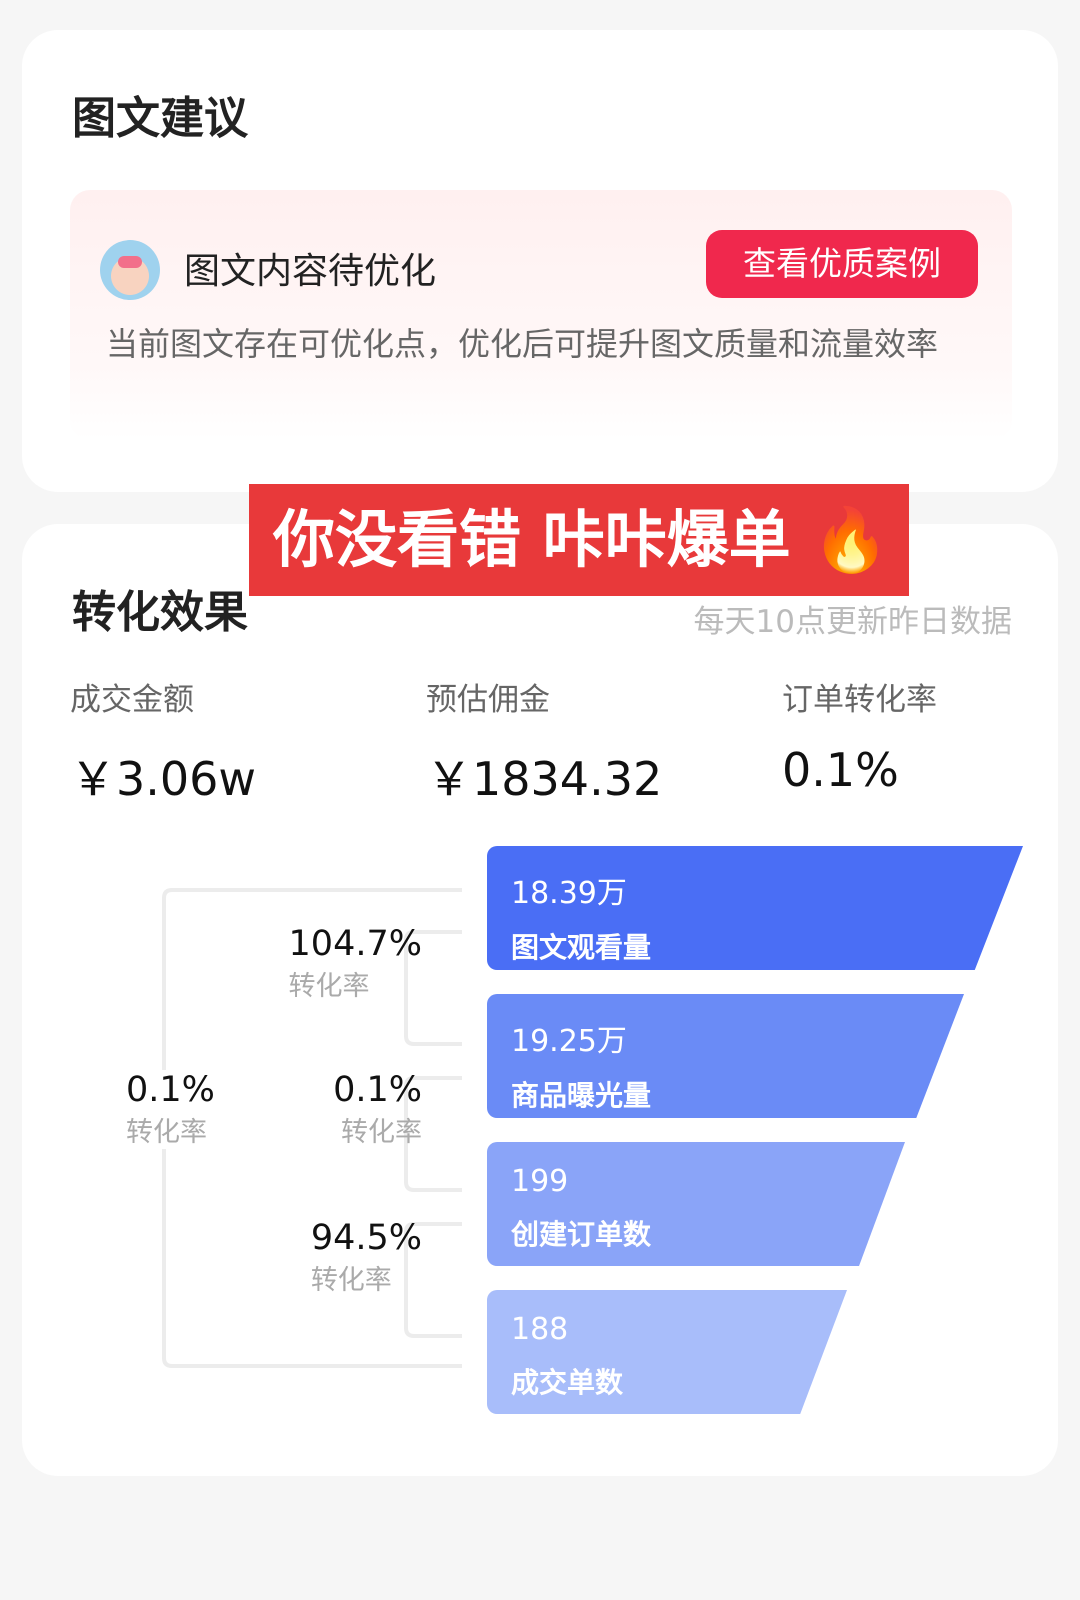 The height and width of the screenshot is (1600, 1080). I want to click on funnel-bar-views: 18.39万 图文观看量, so click(755, 908).